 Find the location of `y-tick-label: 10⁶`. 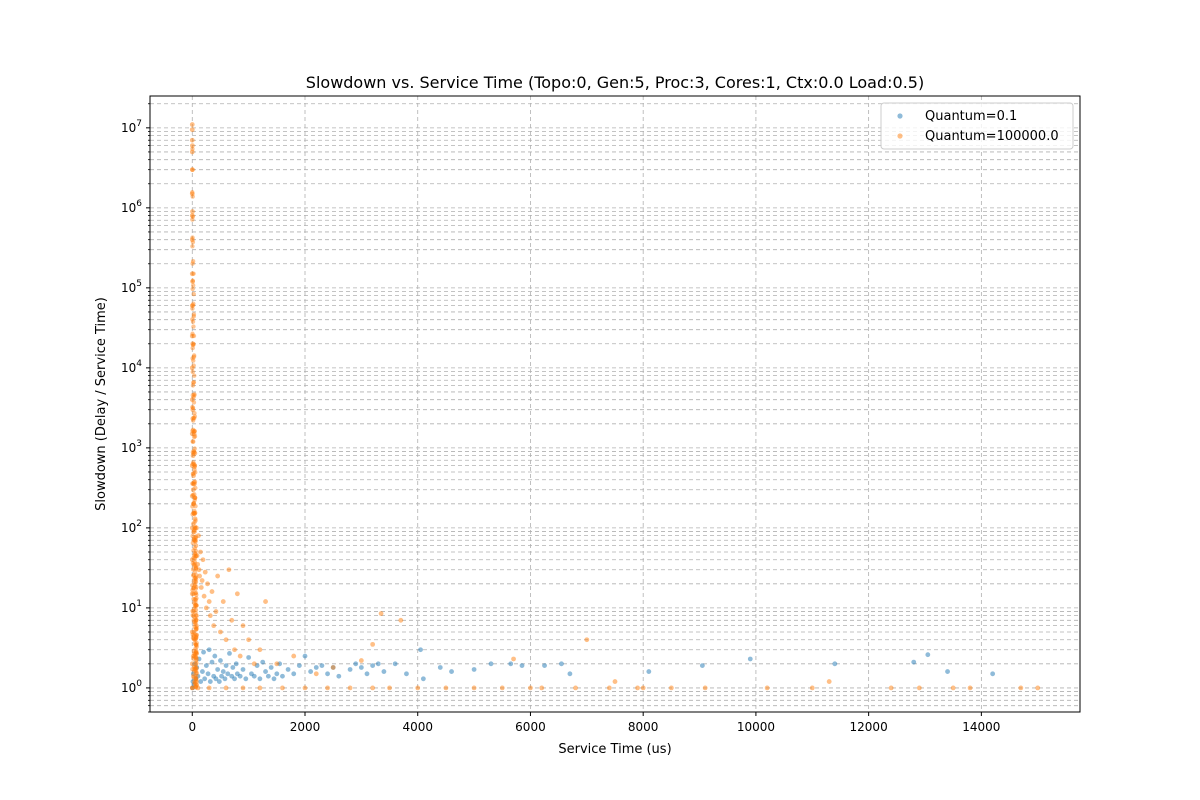

y-tick-label: 10⁶ is located at coordinates (131, 207).